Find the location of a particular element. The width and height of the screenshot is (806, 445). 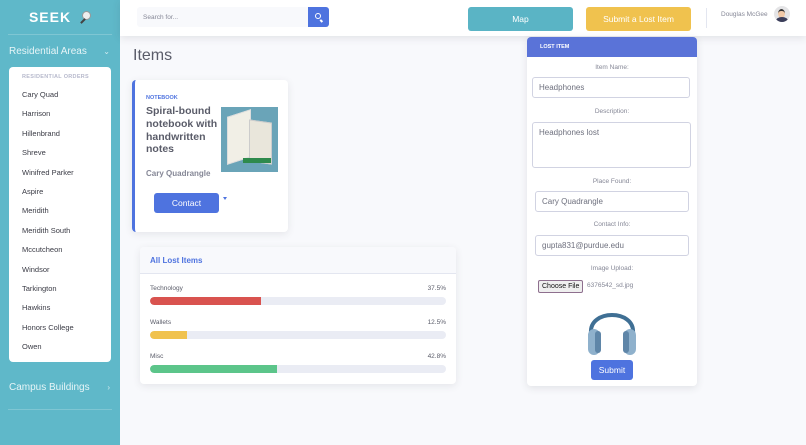

submenu-header: Residential Orders is located at coordinates (56, 77).